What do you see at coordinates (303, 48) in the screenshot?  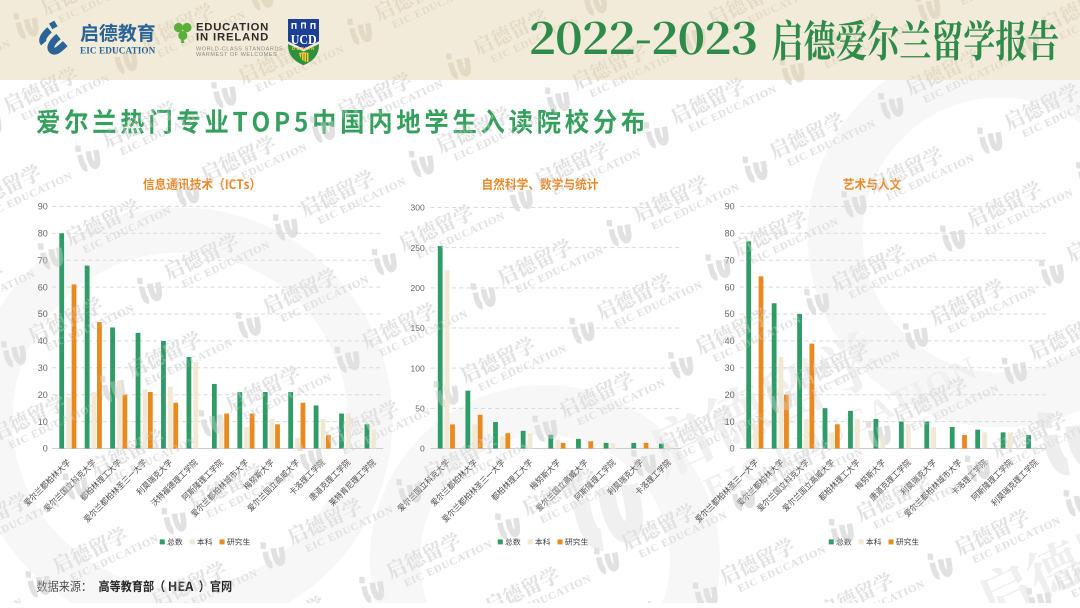 I see `svg-text: DUBLIN` at bounding box center [303, 48].